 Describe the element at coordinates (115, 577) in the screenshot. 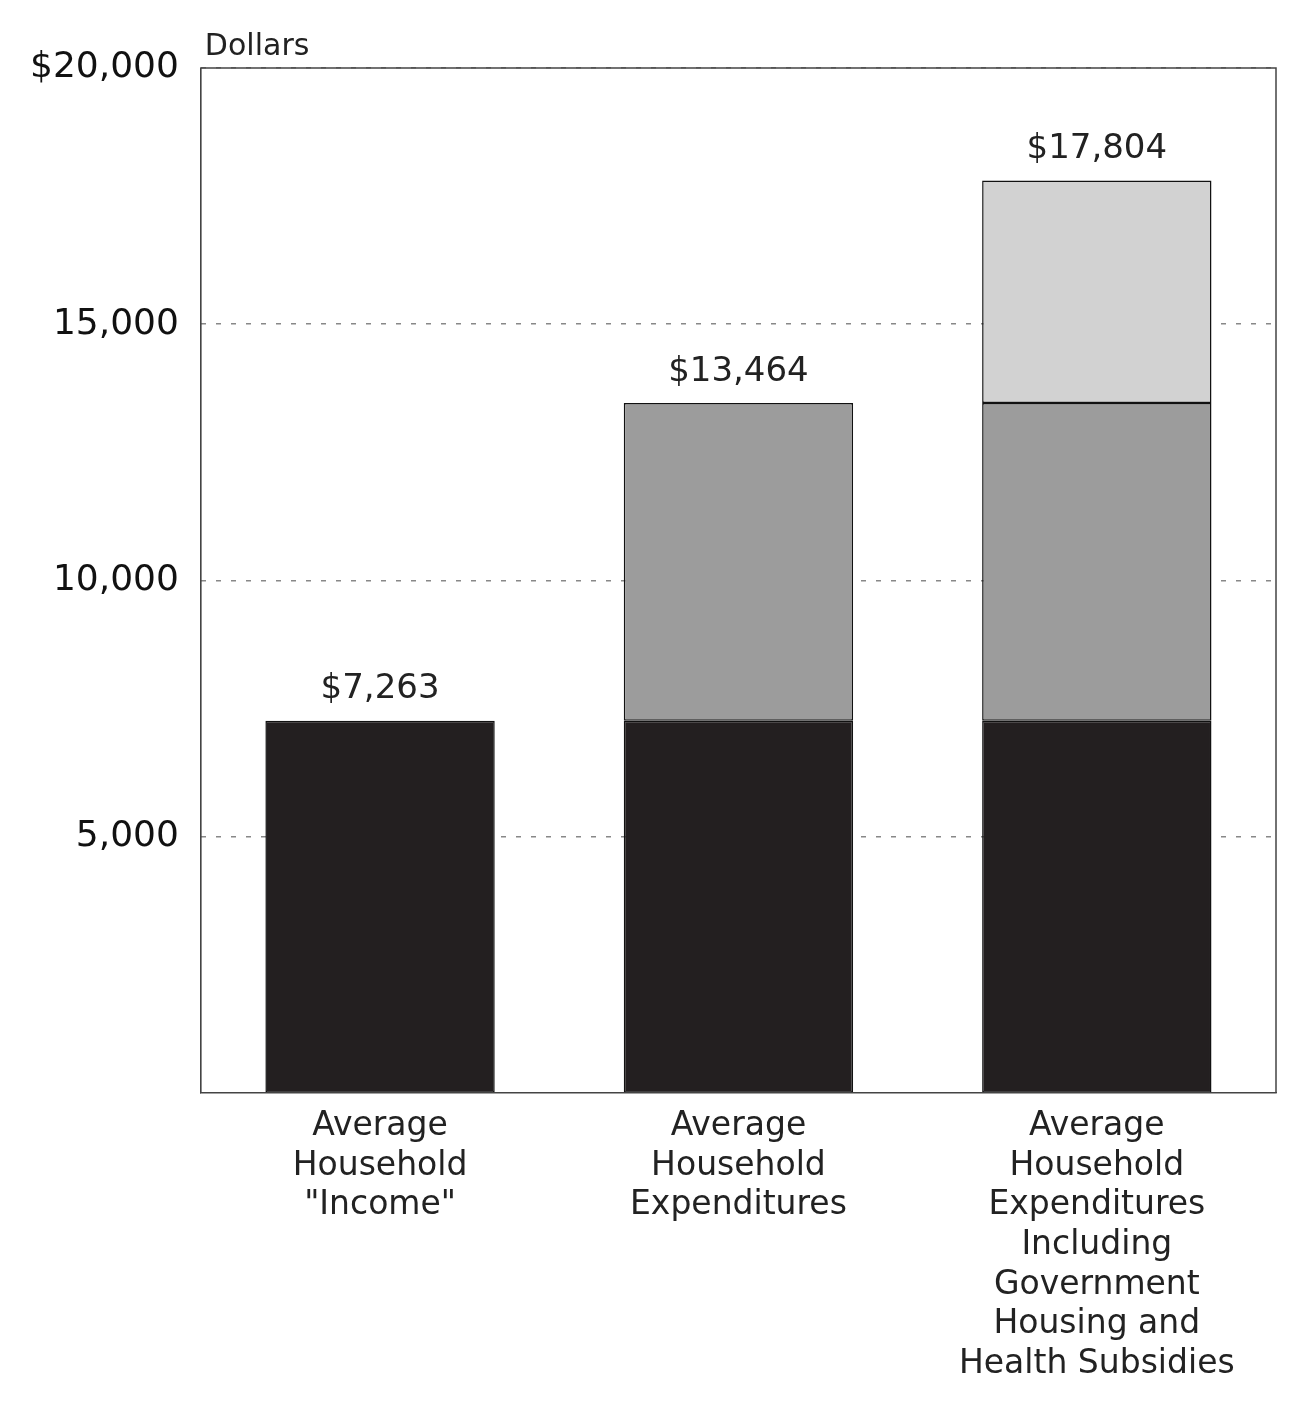

I see `y-tick-label: 10,000` at that location.